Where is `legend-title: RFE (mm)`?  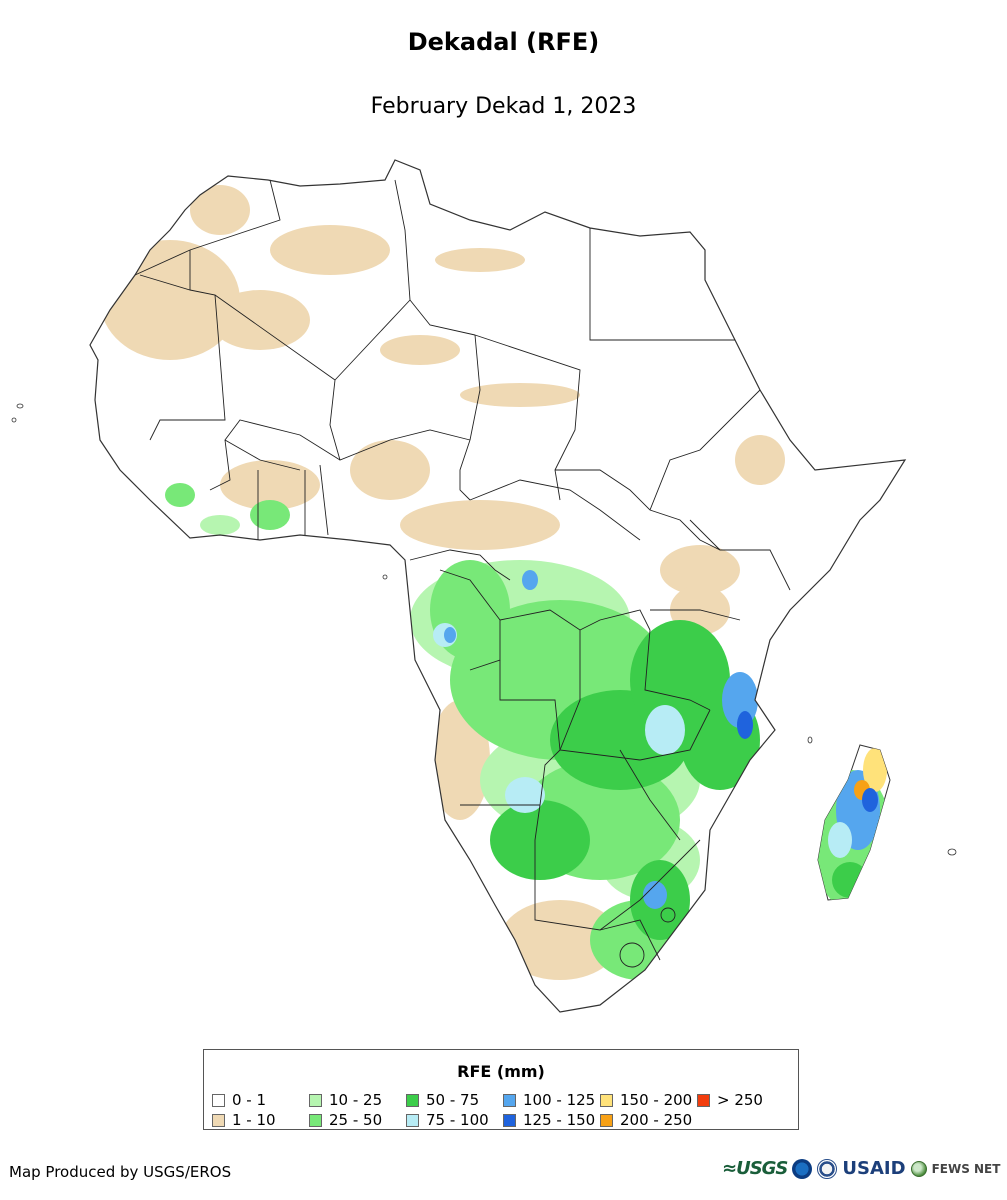 legend-title: RFE (mm) is located at coordinates (501, 1071).